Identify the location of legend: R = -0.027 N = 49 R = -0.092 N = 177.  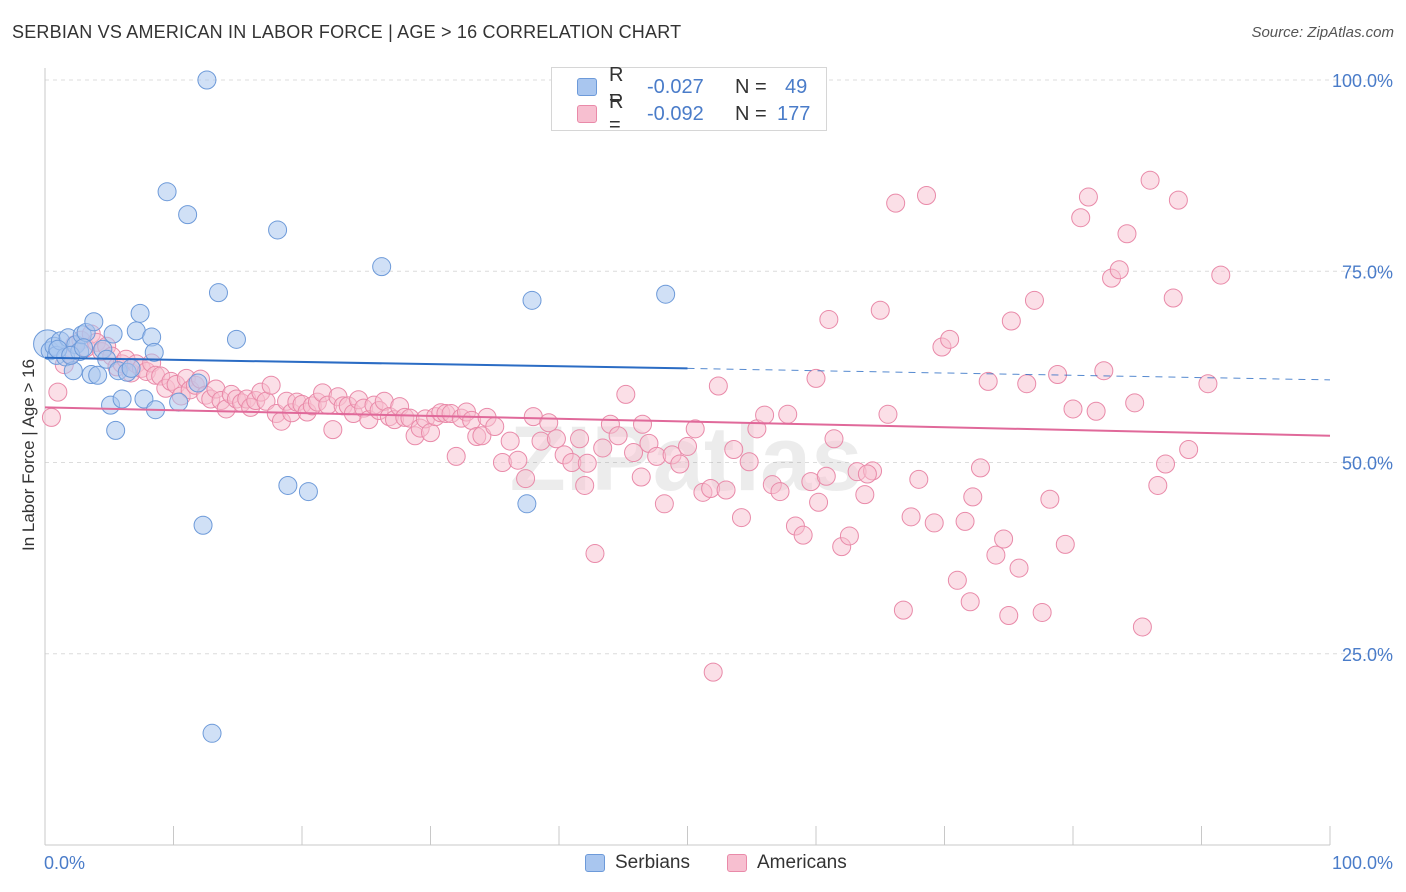
(689, 100).